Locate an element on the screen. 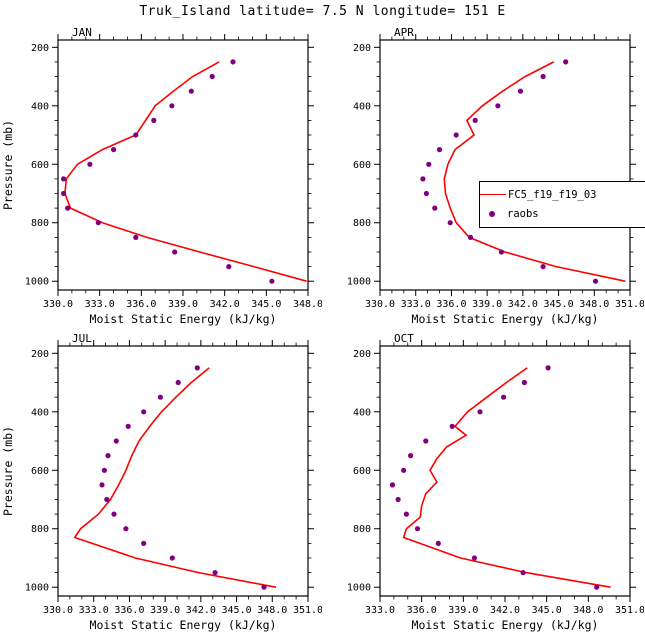 This screenshot has height=635, width=645. legend: FC5_f19_f19_03 raobs is located at coordinates (562, 204).